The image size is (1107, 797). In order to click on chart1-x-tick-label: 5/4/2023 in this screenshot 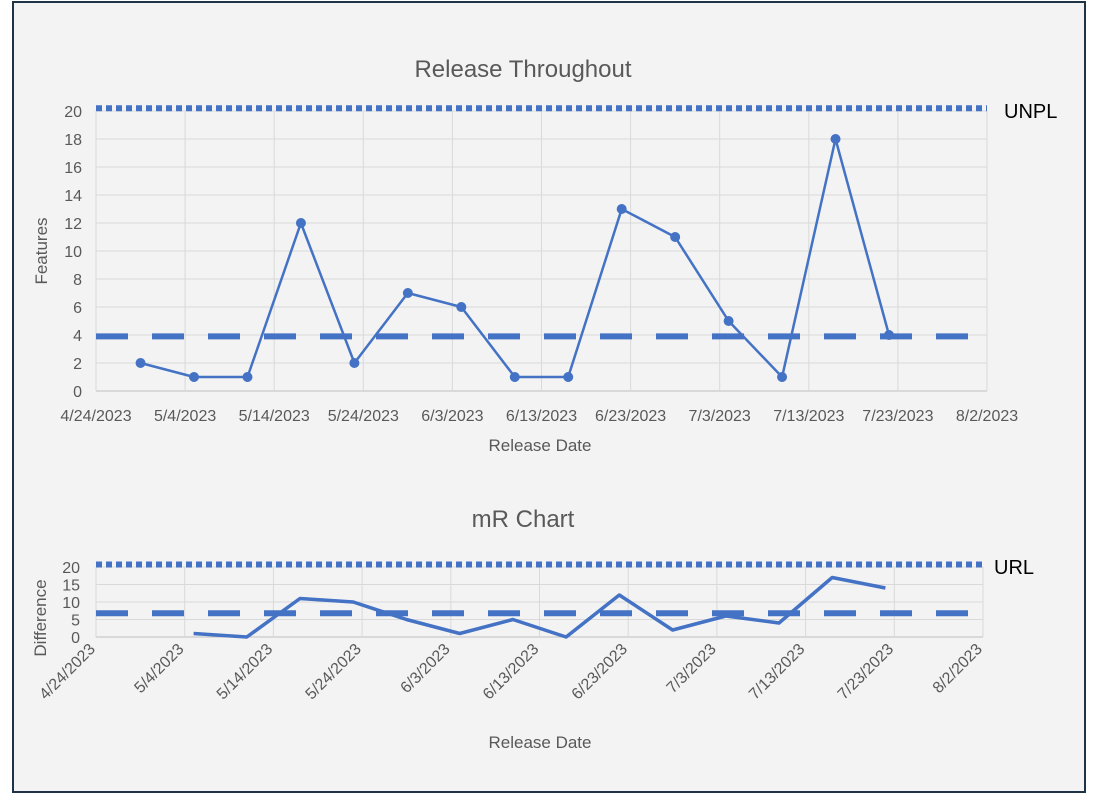, I will do `click(185, 416)`.